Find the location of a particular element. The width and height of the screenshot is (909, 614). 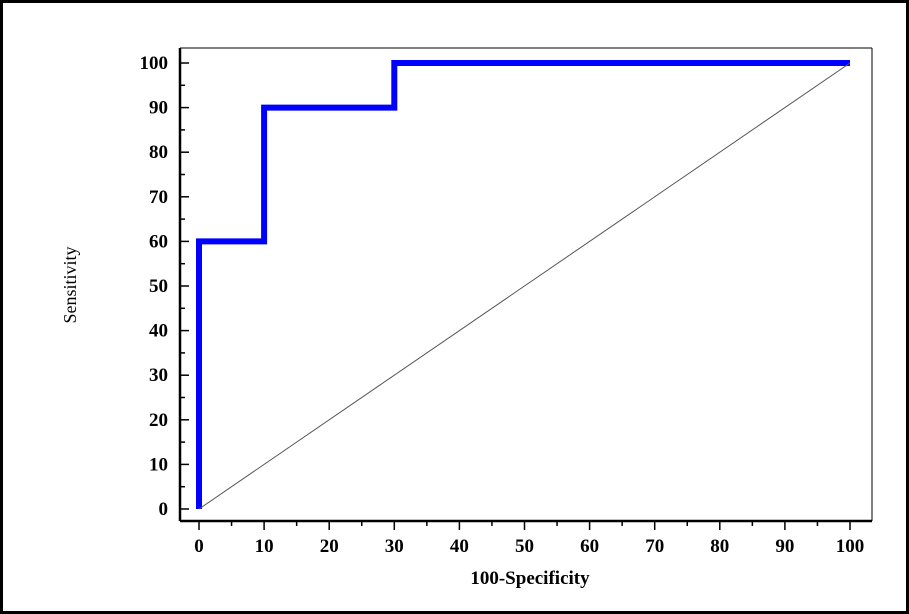

y-axis-title: Sensitivity is located at coordinates (70, 284).